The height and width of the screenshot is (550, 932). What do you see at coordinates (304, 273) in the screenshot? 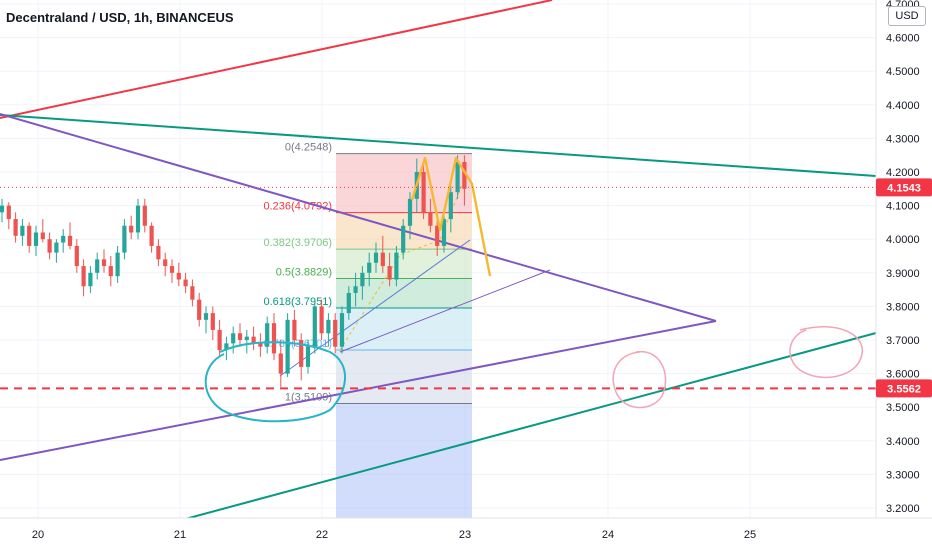
I see `fib-level-label: 0.5(3.8829)` at bounding box center [304, 273].